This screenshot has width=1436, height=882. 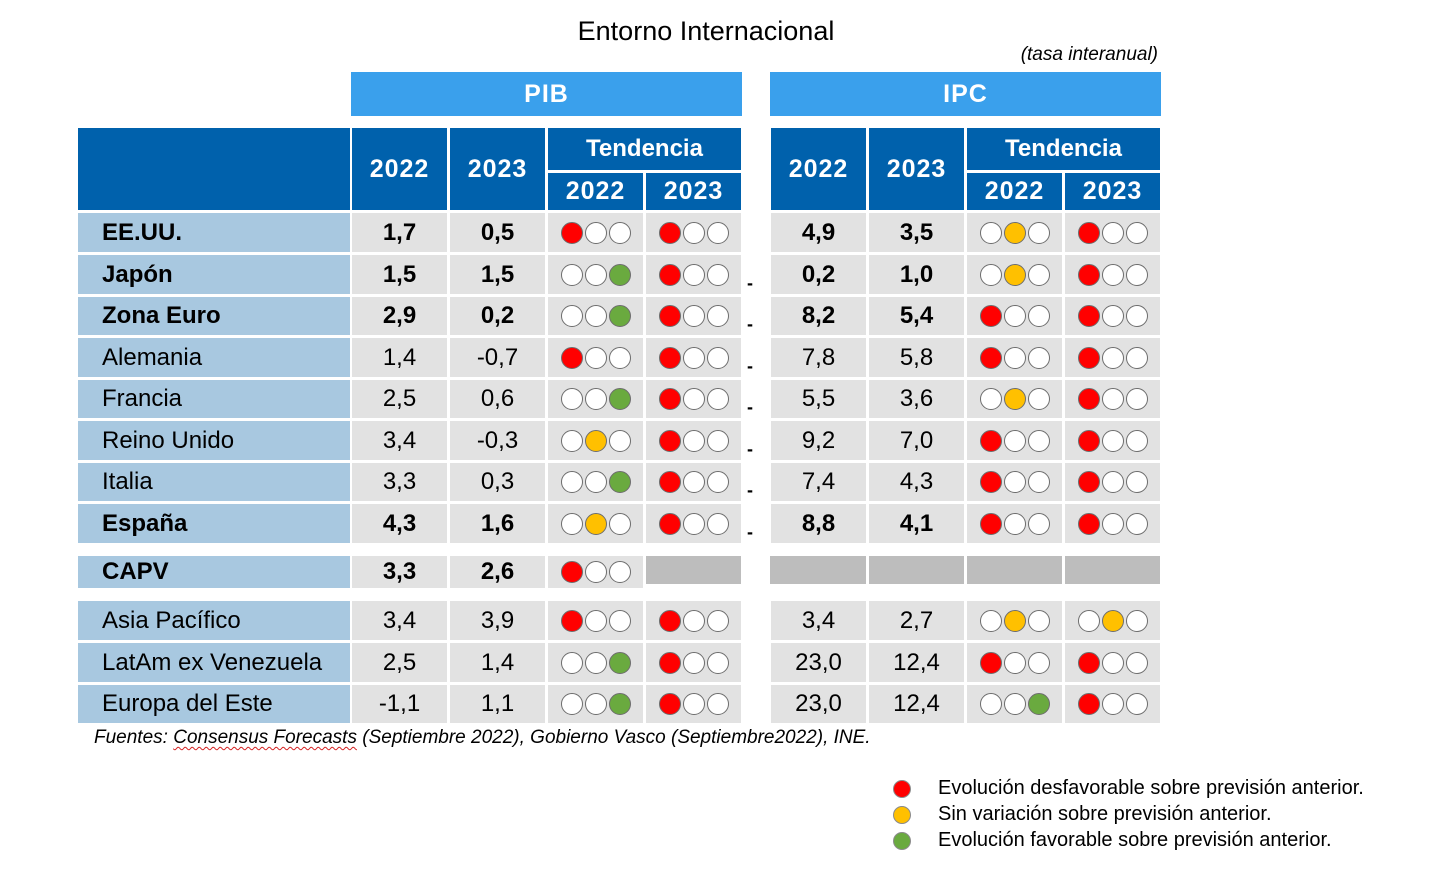 What do you see at coordinates (750, 407) in the screenshot?
I see `row-dash-marker: -` at bounding box center [750, 407].